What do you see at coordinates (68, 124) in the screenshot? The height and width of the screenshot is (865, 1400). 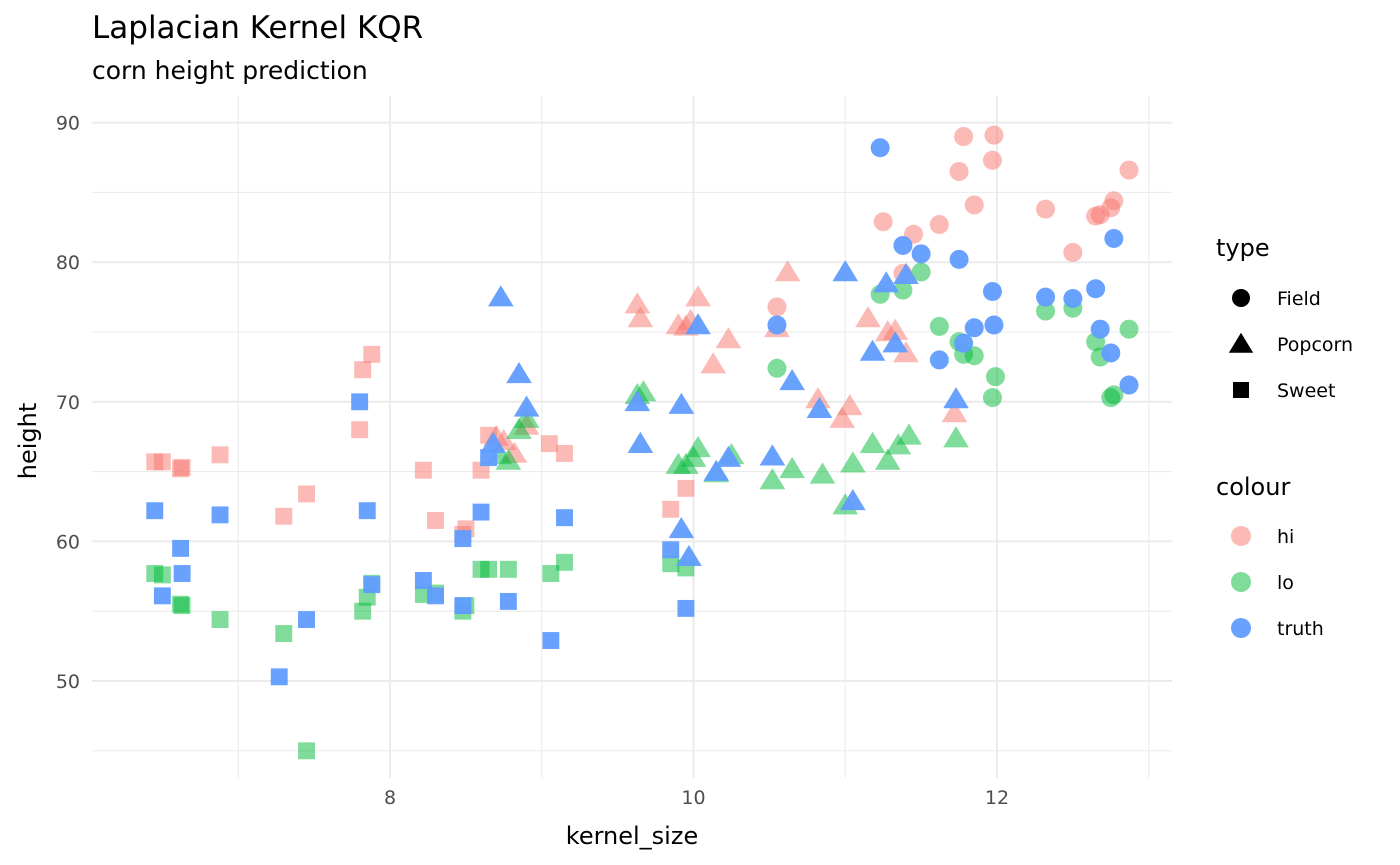 I see `y-tick-label: 90` at bounding box center [68, 124].